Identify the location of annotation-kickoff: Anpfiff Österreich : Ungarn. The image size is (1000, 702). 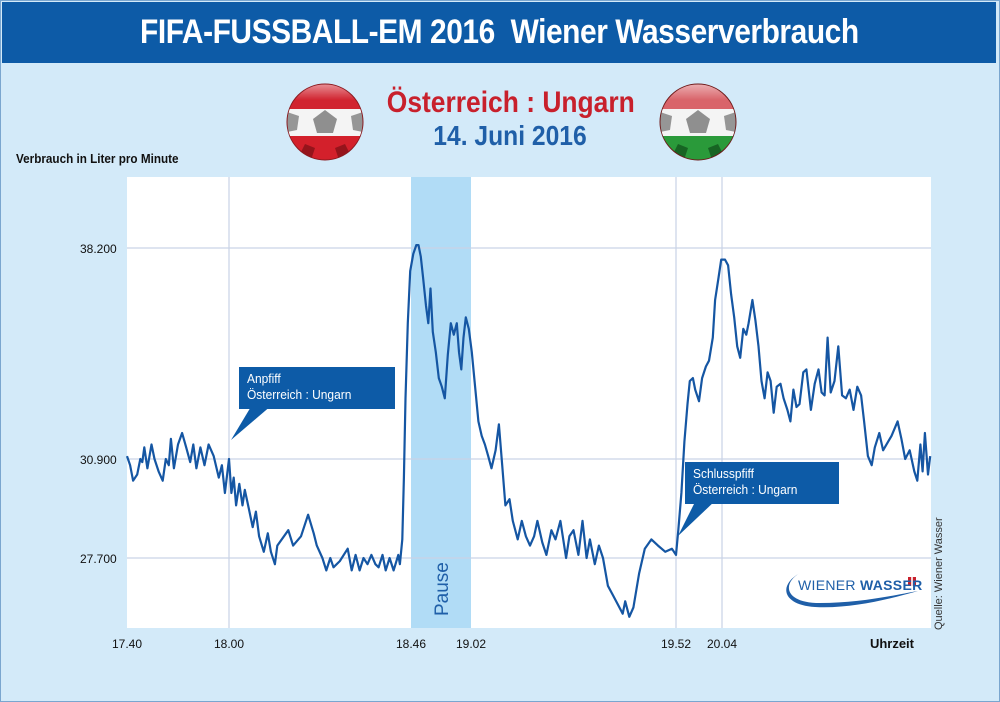
(317, 388).